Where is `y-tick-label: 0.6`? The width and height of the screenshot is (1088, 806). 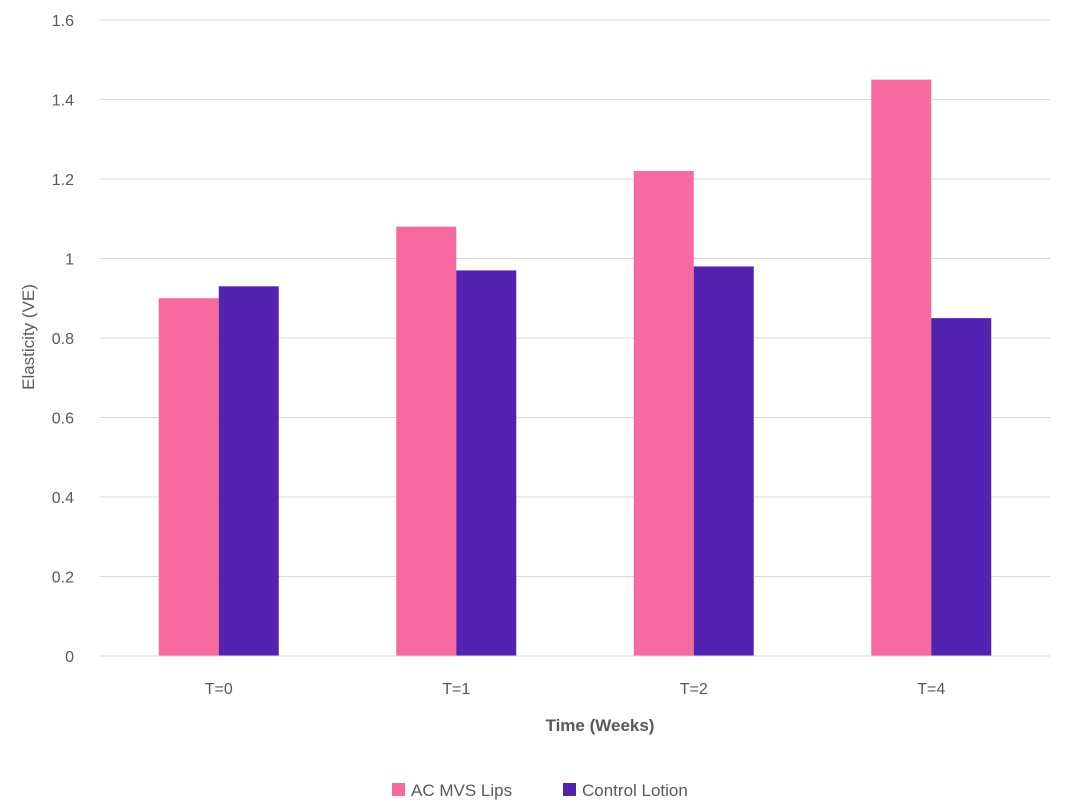 y-tick-label: 0.6 is located at coordinates (63, 419).